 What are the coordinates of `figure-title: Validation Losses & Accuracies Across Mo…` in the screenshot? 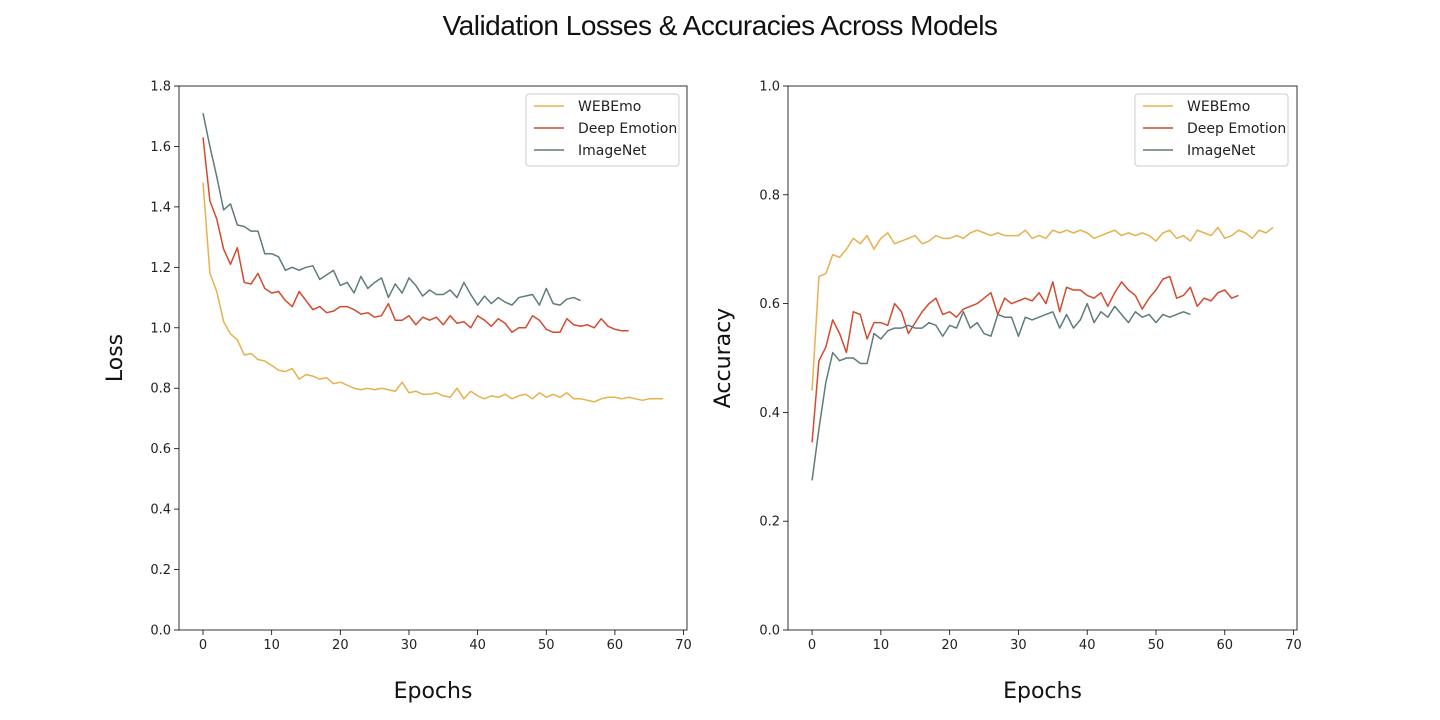 It's located at (720, 25).